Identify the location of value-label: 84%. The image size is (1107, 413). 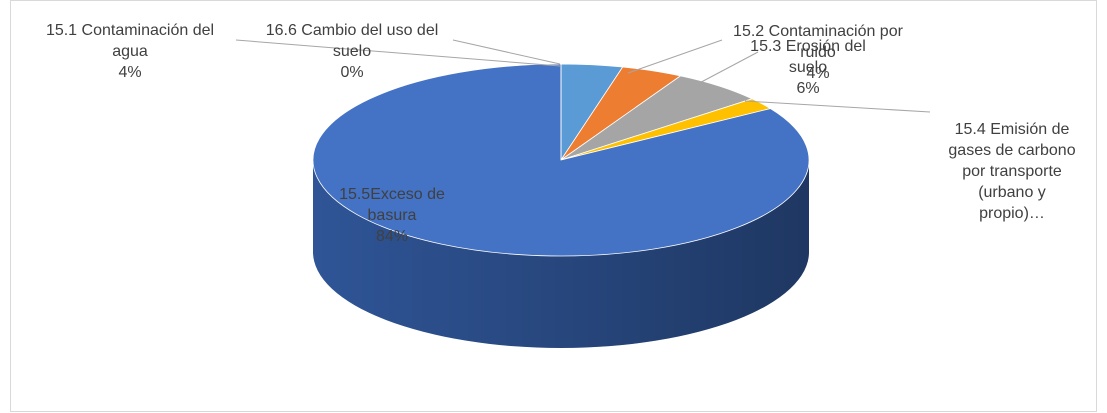
(392, 236).